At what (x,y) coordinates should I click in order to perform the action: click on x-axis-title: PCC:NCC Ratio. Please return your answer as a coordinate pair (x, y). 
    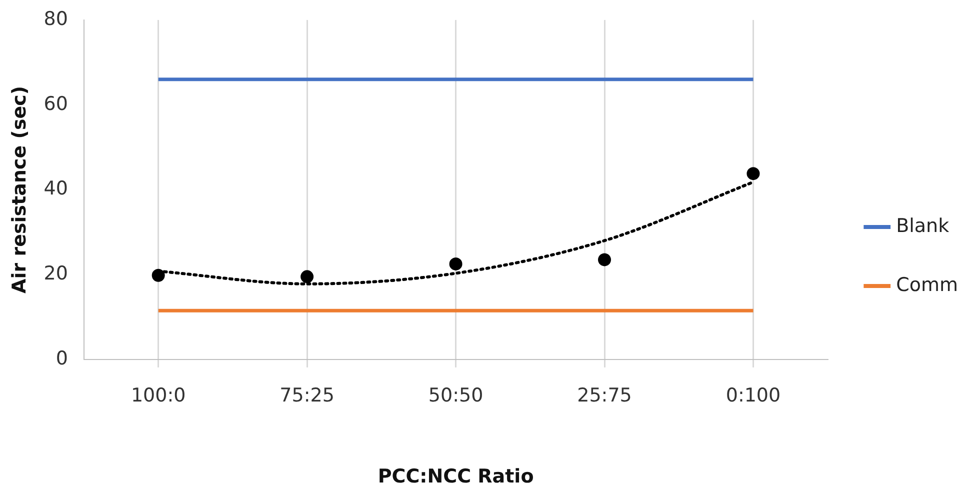
    Looking at the image, I should click on (456, 477).